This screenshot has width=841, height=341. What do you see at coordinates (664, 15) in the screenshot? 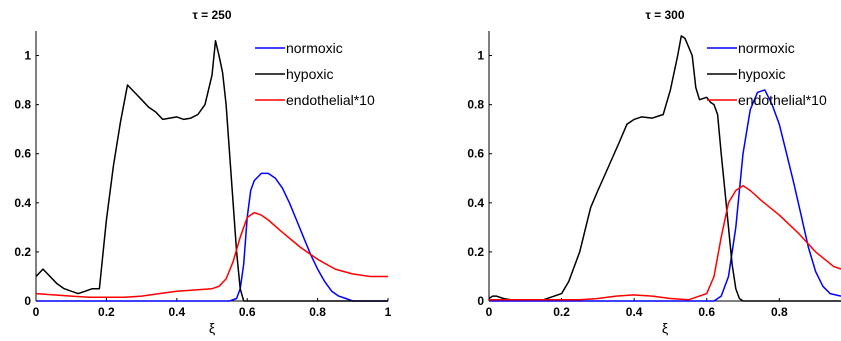
I see `chart-title: τ = 300` at bounding box center [664, 15].